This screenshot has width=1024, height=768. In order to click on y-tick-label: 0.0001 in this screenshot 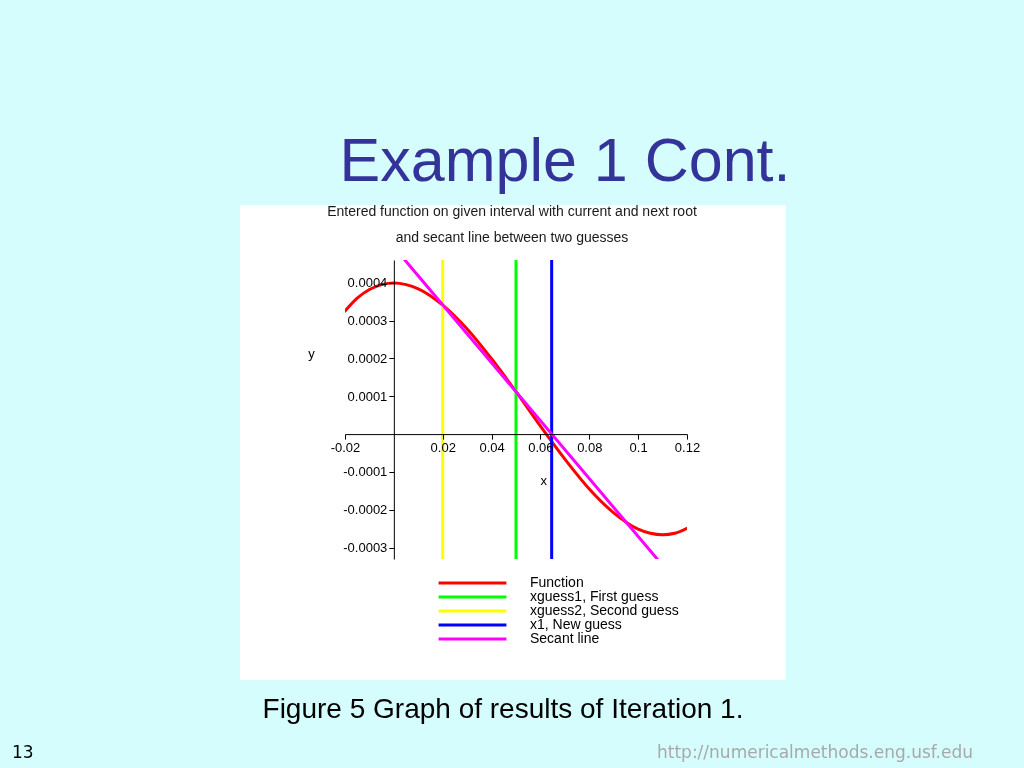, I will do `click(367, 396)`.